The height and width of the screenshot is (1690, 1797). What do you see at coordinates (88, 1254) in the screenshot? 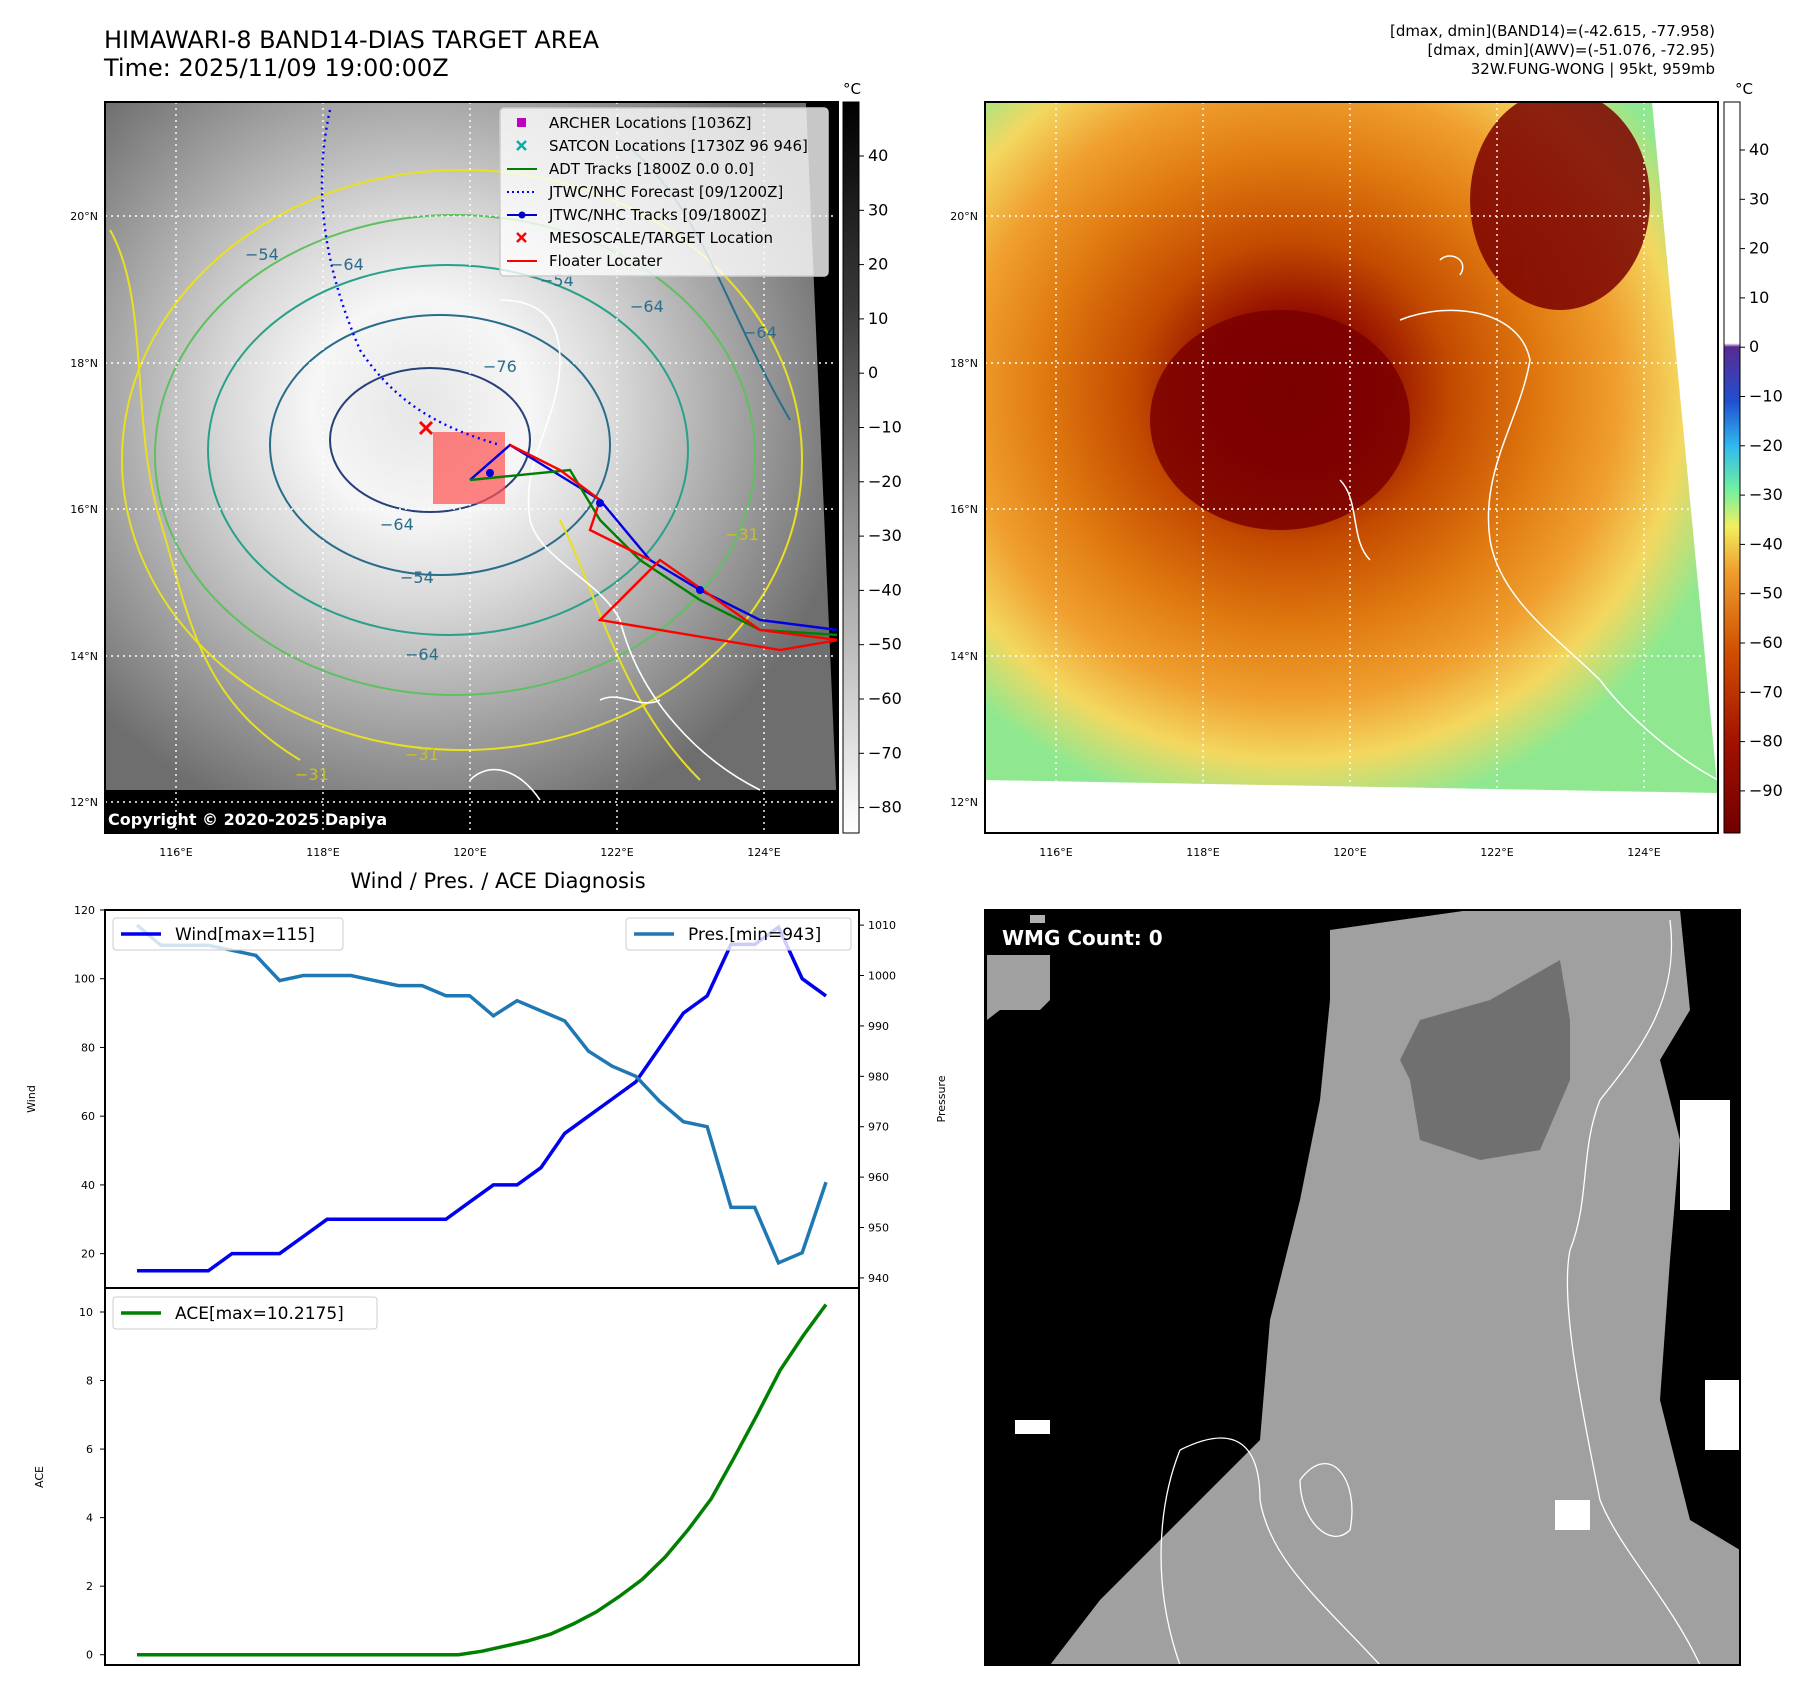
I see `wind-y-tick-label: 20` at bounding box center [88, 1254].